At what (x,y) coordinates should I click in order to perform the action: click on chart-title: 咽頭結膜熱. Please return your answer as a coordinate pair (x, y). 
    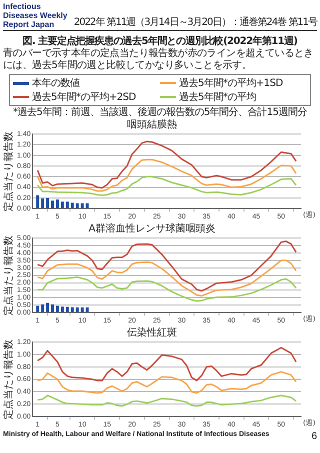
    Looking at the image, I should click on (152, 124).